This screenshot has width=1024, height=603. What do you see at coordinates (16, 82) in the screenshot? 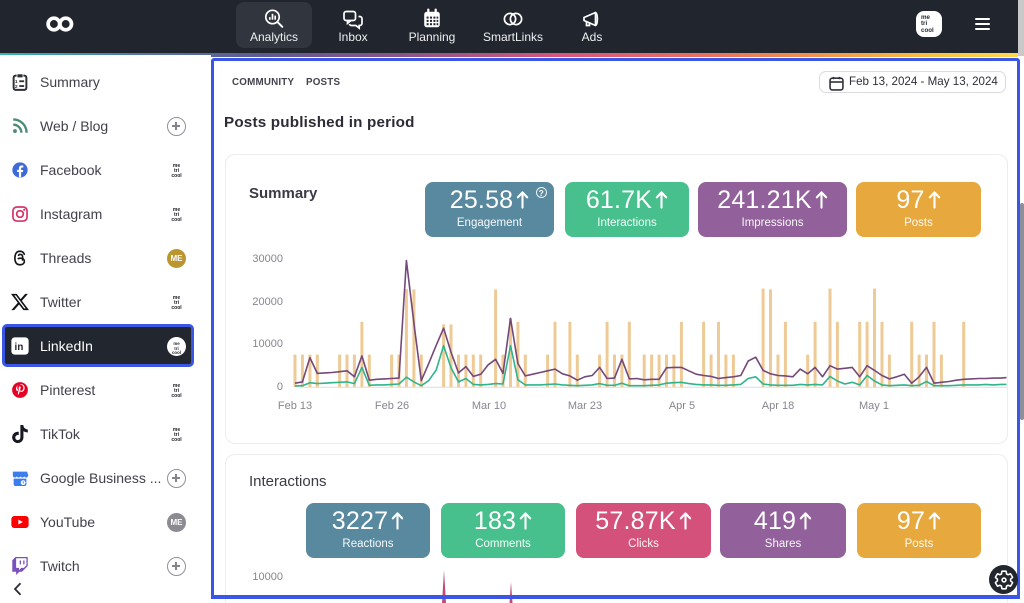
I see `svg-text: 1` at bounding box center [16, 82].